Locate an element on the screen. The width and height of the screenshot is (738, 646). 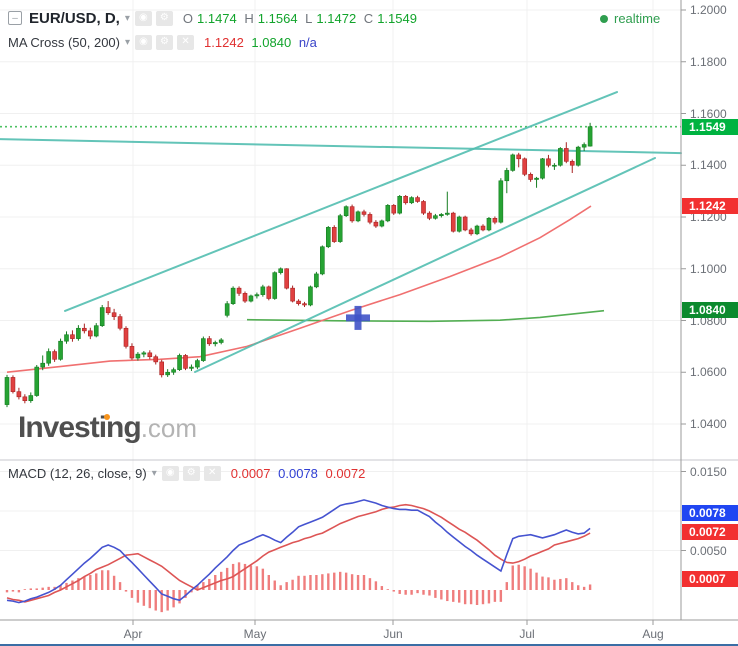
ma-cross-title: MA Cross (50, 200) is located at coordinates (64, 42).